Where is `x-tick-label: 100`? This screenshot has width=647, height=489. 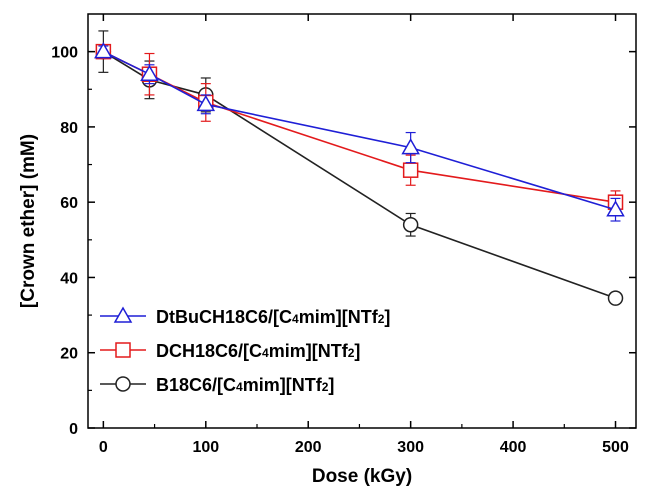 x-tick-label: 100 is located at coordinates (205, 447).